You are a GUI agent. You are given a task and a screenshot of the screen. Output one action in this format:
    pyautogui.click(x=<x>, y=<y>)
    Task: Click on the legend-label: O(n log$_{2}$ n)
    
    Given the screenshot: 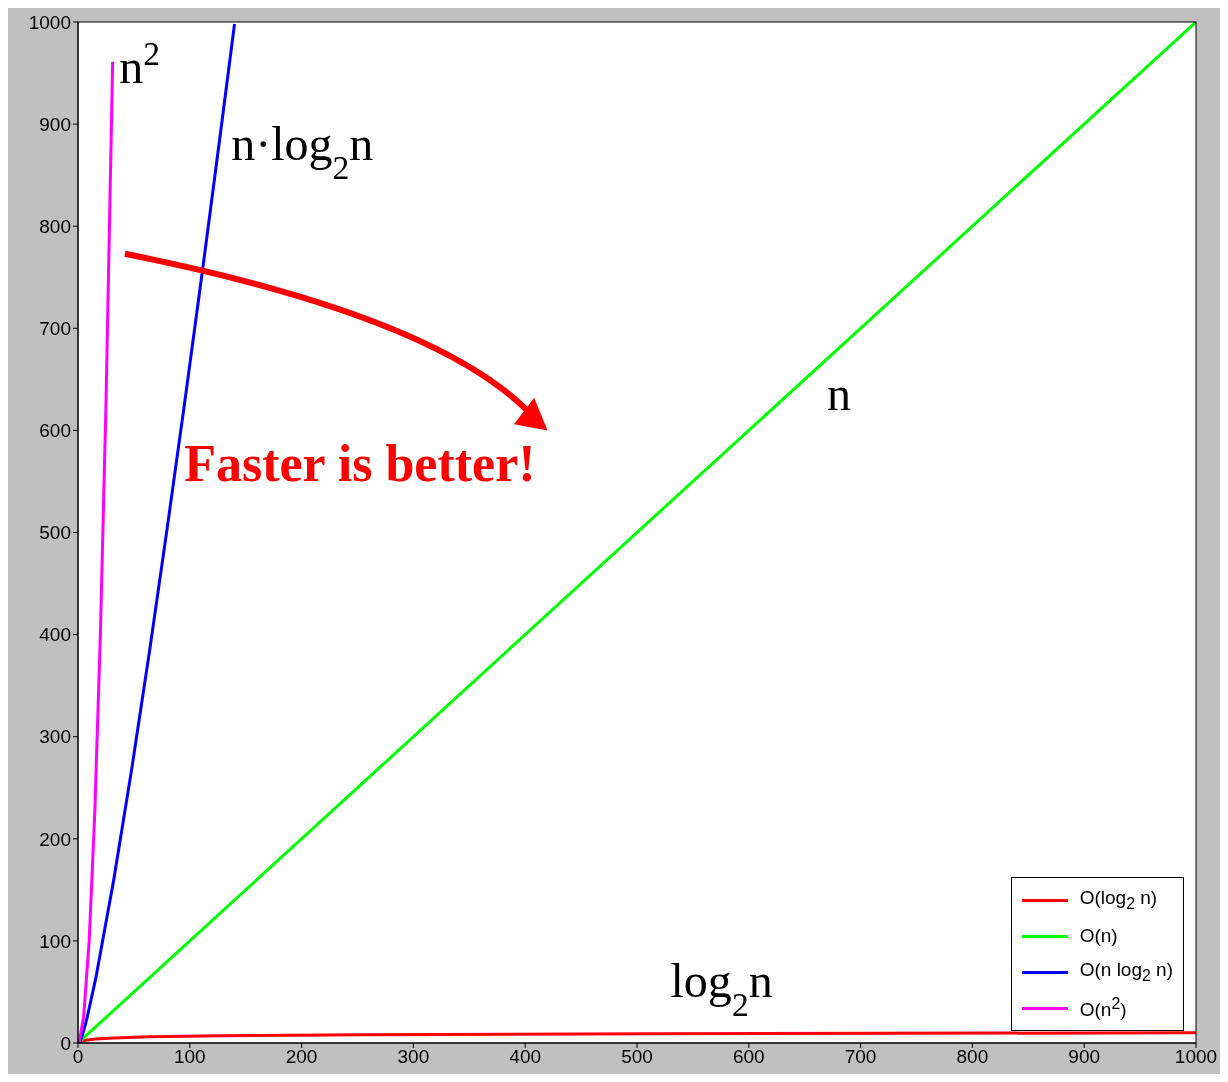 What is the action you would take?
    pyautogui.click(x=1126, y=972)
    